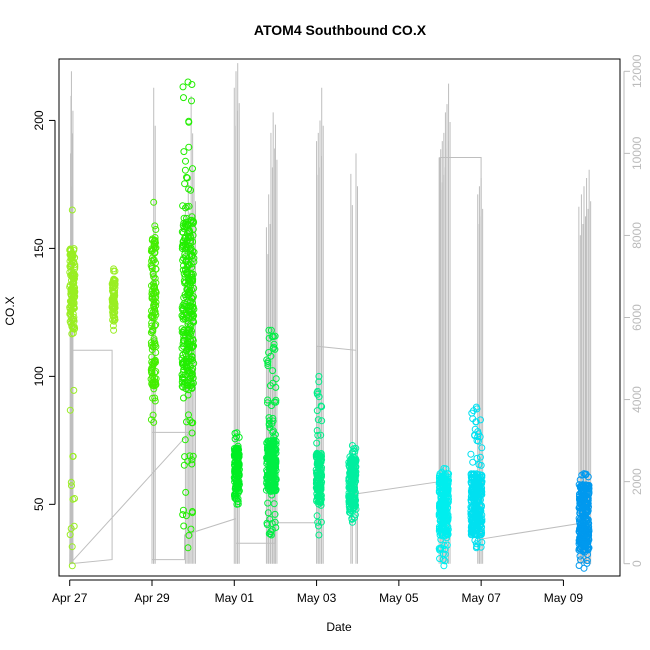 The width and height of the screenshot is (650, 650). What do you see at coordinates (340, 30) in the screenshot?
I see `chart-title: ATOM4 Southbound CO.X` at bounding box center [340, 30].